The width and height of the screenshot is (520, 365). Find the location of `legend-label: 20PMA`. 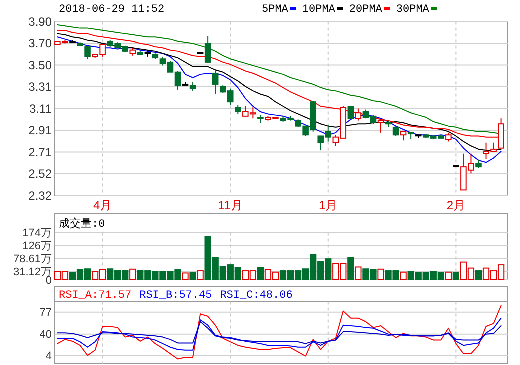

legend-label: 20PMA is located at coordinates (366, 10).